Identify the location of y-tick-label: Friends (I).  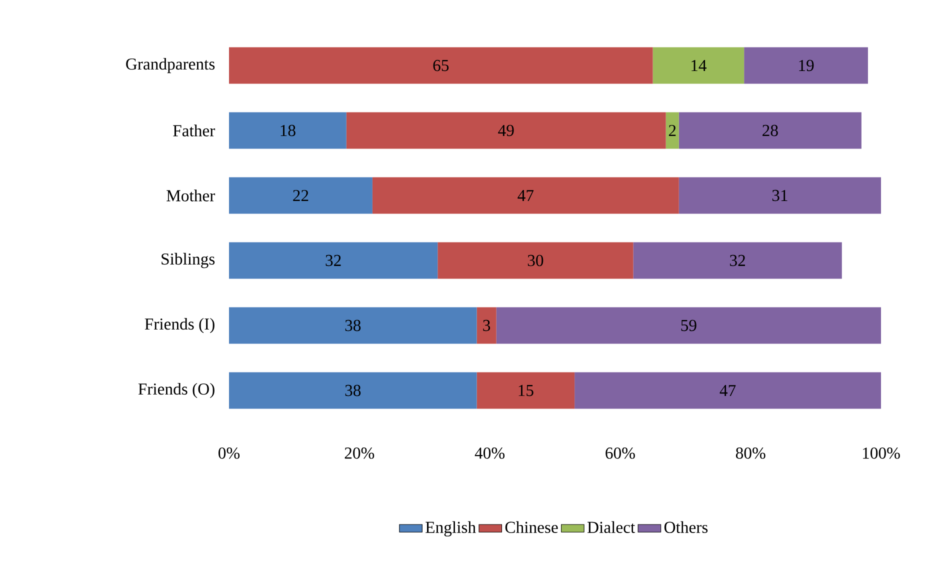
(179, 326).